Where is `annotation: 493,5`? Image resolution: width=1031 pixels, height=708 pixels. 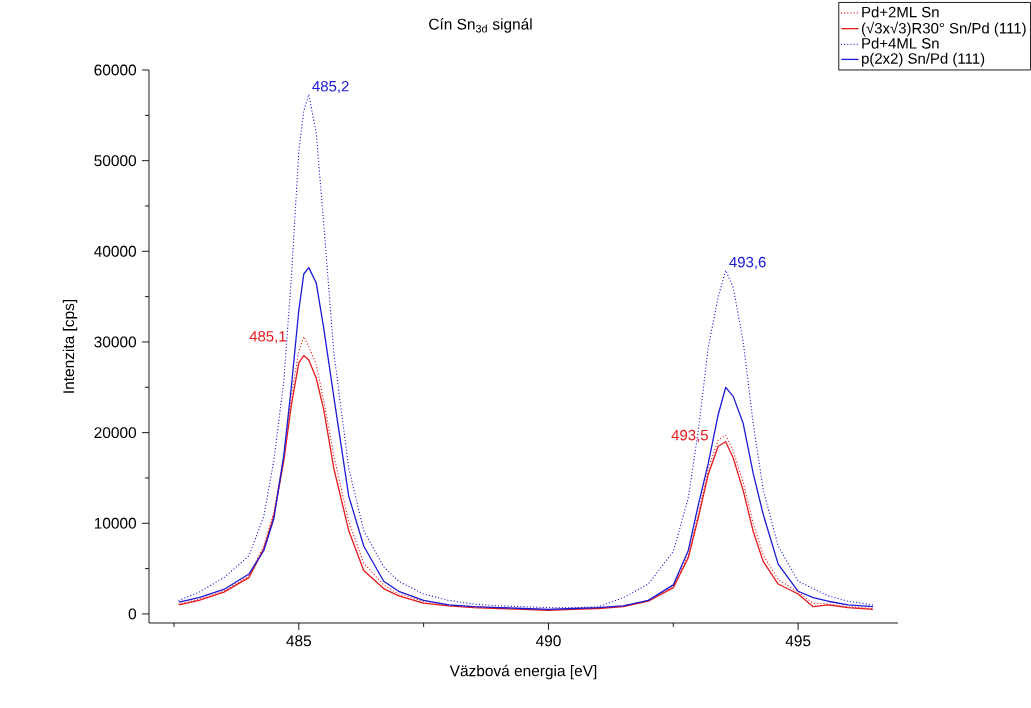
annotation: 493,5 is located at coordinates (689, 436).